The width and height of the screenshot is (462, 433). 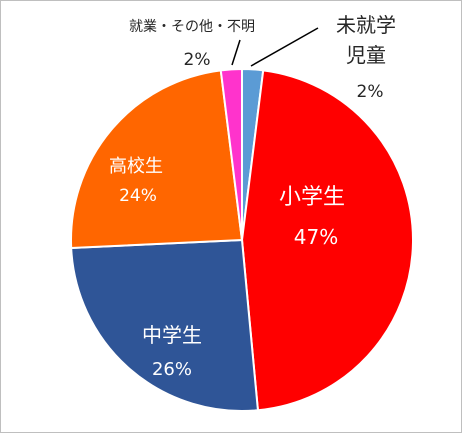 What do you see at coordinates (231, 154) in the screenshot?
I see `slice-employment-other` at bounding box center [231, 154].